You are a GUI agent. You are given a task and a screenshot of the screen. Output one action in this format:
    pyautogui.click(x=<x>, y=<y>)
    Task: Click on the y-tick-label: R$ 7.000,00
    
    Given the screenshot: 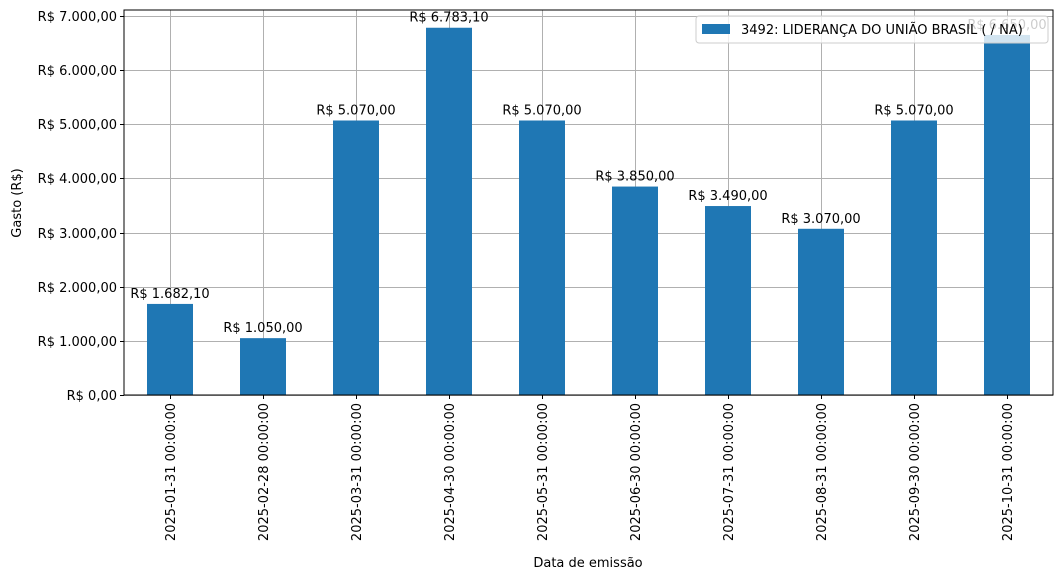 What is the action you would take?
    pyautogui.click(x=77, y=17)
    